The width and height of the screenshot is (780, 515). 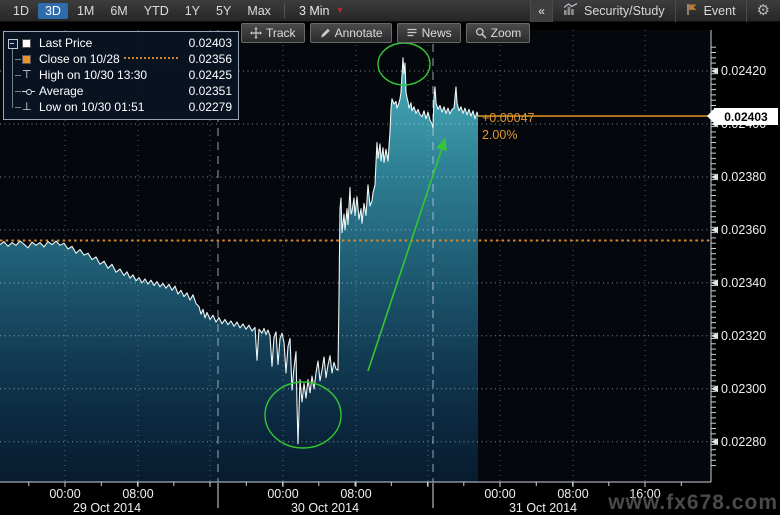 What do you see at coordinates (13, 44) in the screenshot?
I see `legend-collapse-icon` at bounding box center [13, 44].